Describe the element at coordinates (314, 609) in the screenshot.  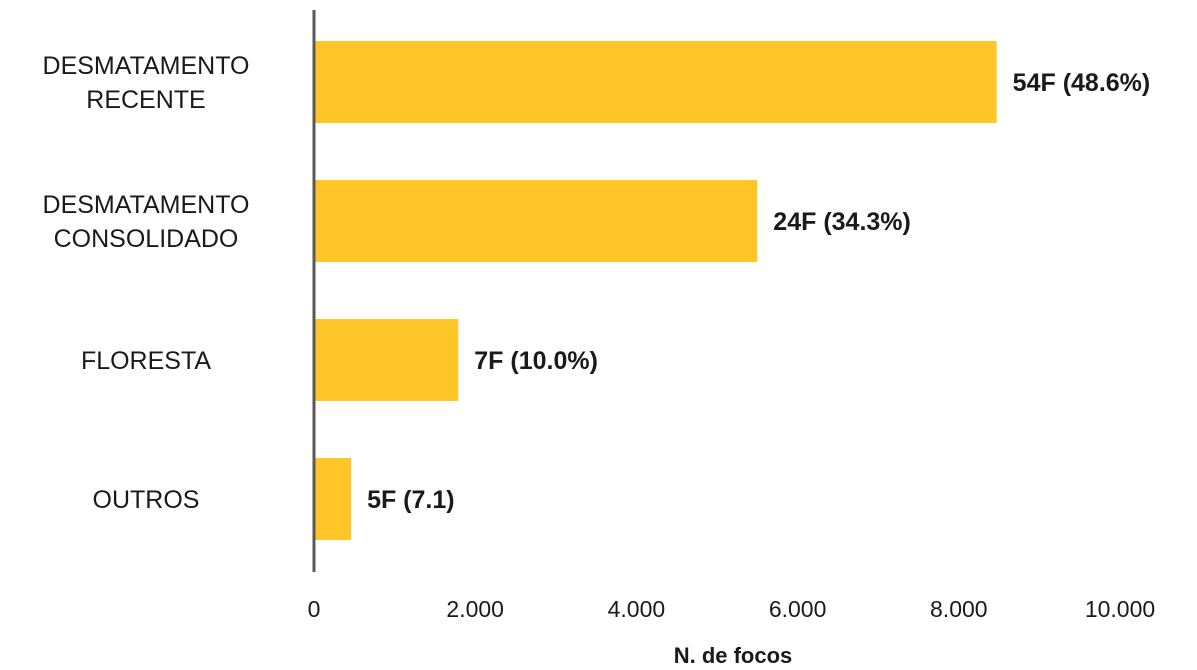
I see `x-tick-label-0: 0` at that location.